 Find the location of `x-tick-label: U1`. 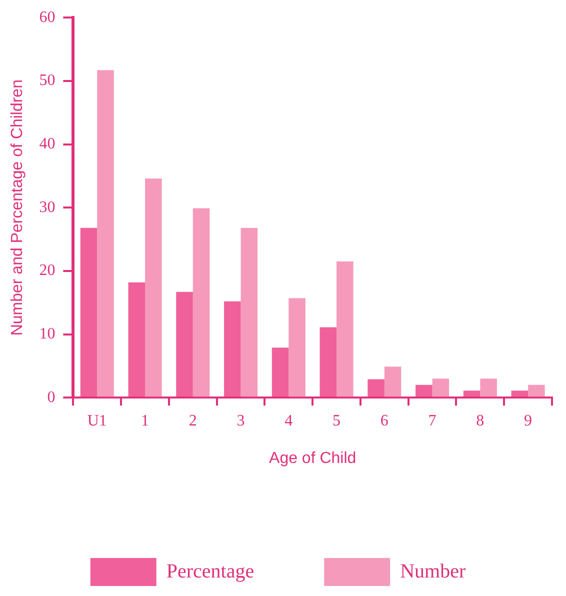

x-tick-label: U1 is located at coordinates (97, 421).